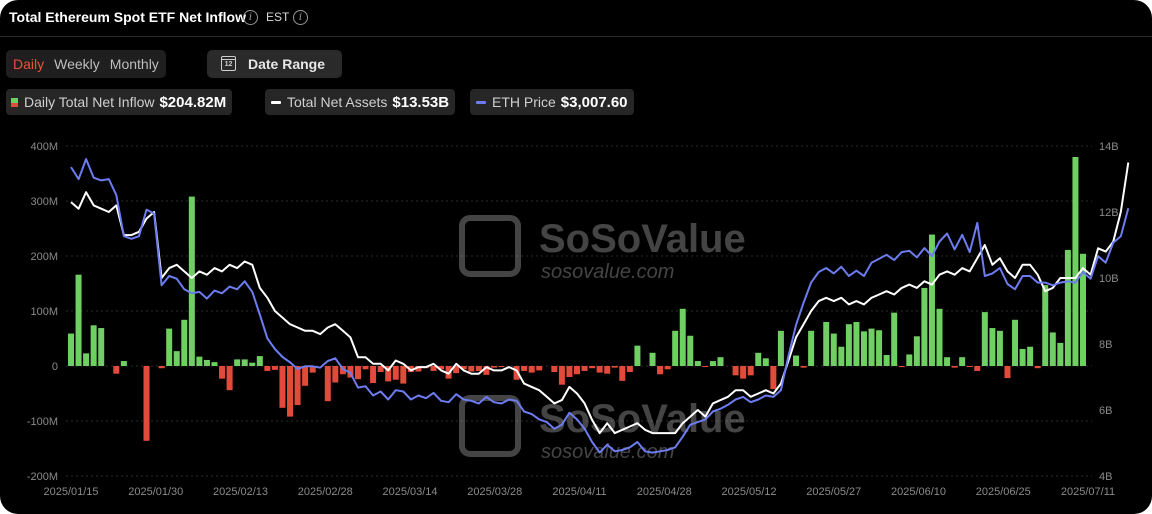 The width and height of the screenshot is (1152, 514). I want to click on sosovalue-logo-icon, so click(490, 246).